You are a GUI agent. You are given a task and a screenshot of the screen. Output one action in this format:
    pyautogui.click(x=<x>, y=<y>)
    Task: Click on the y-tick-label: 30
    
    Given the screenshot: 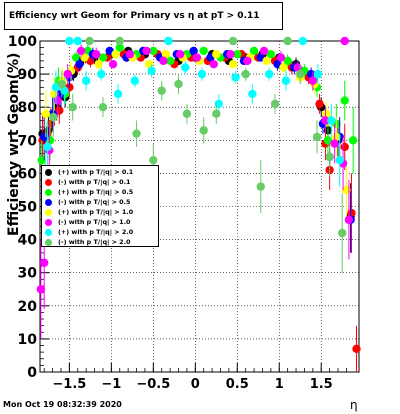 What is the action you would take?
    pyautogui.click(x=28, y=274)
    